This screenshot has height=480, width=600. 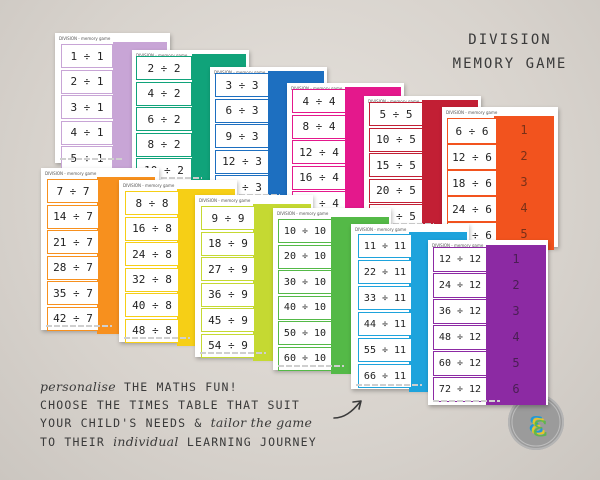 What do you see at coordinates (152, 203) in the screenshot?
I see `division-card: 8 ÷ 8` at bounding box center [152, 203].